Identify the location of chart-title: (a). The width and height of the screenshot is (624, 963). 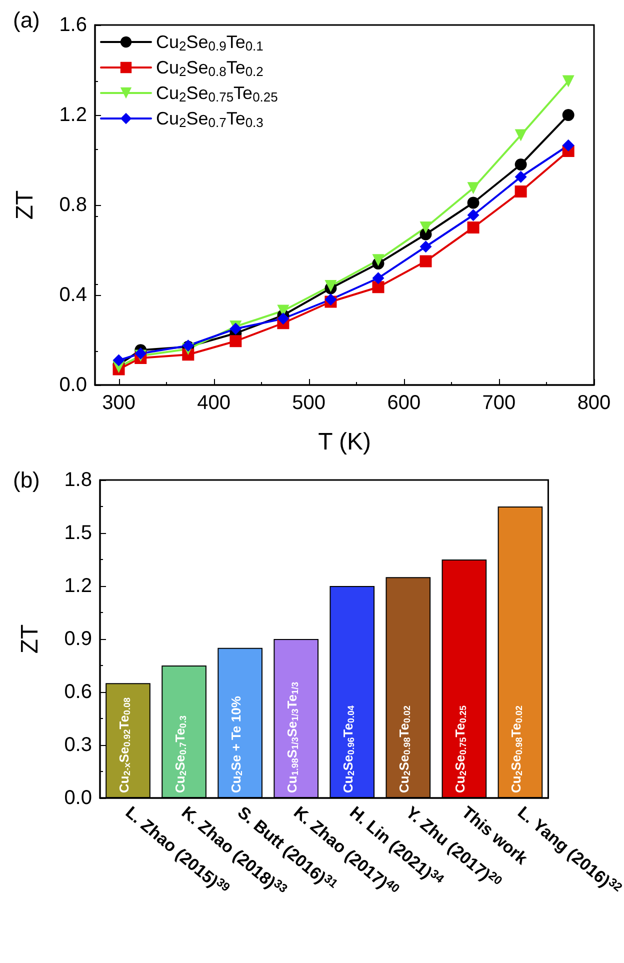
(26, 20).